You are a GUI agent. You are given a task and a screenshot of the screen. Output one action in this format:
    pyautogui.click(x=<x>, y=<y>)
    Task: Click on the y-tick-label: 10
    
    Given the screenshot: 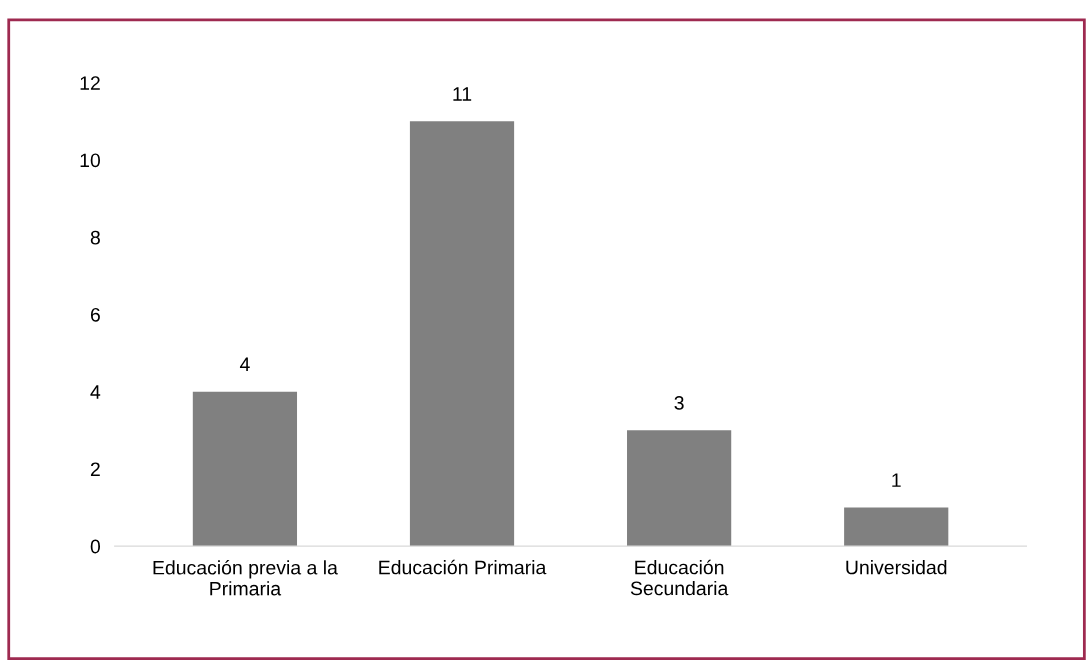 What is the action you would take?
    pyautogui.click(x=90, y=160)
    